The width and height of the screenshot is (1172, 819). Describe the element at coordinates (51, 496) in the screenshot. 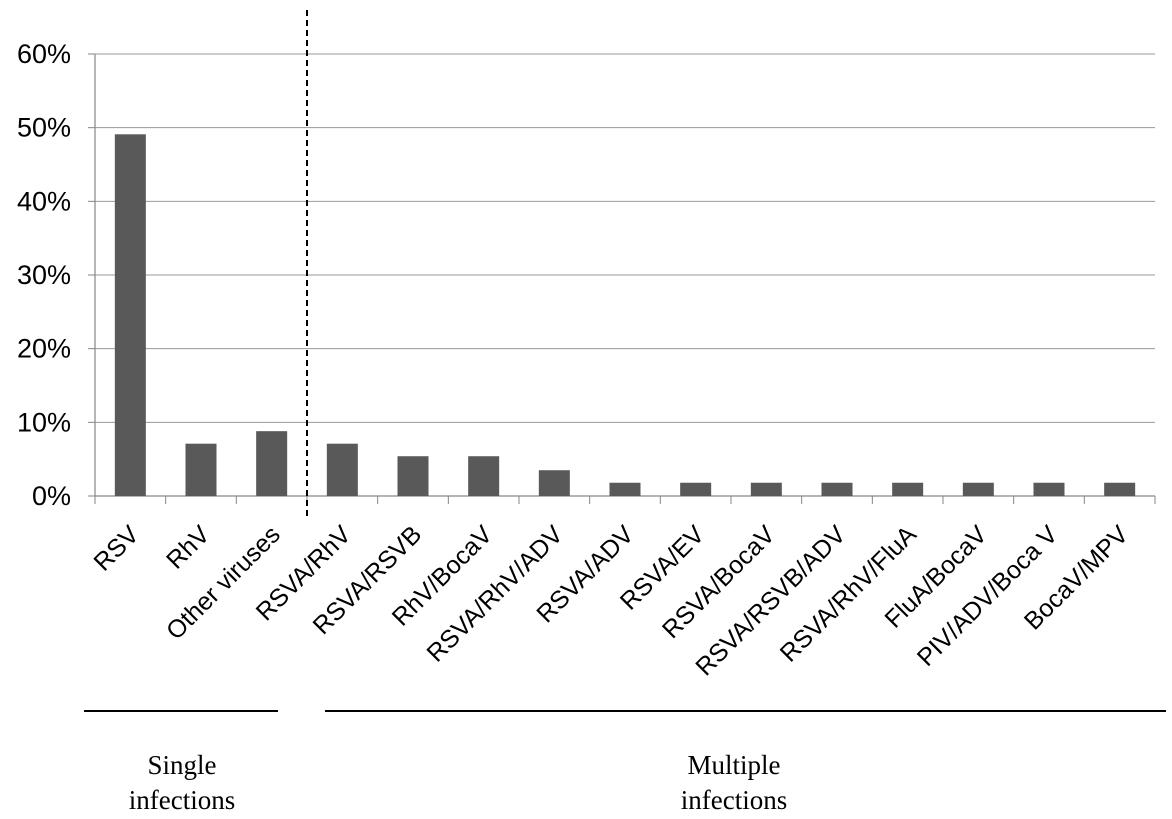

I see `y-tick-label: 0%` at that location.